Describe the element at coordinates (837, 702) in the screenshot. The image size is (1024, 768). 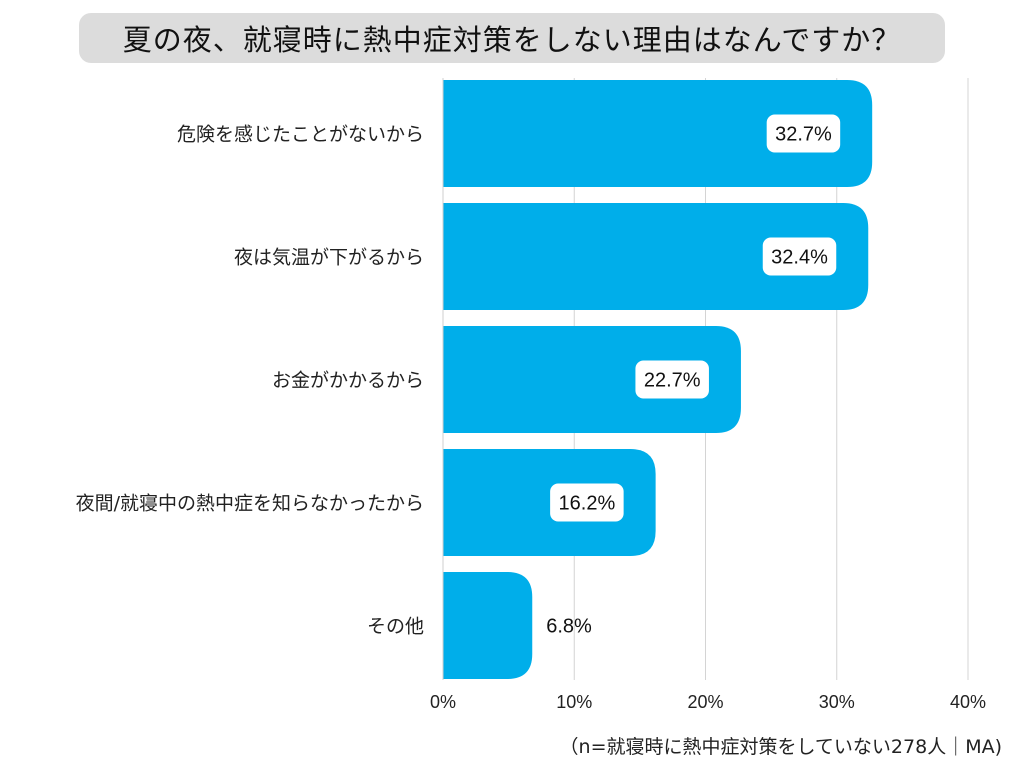
I see `x-tick-label: 30%` at that location.